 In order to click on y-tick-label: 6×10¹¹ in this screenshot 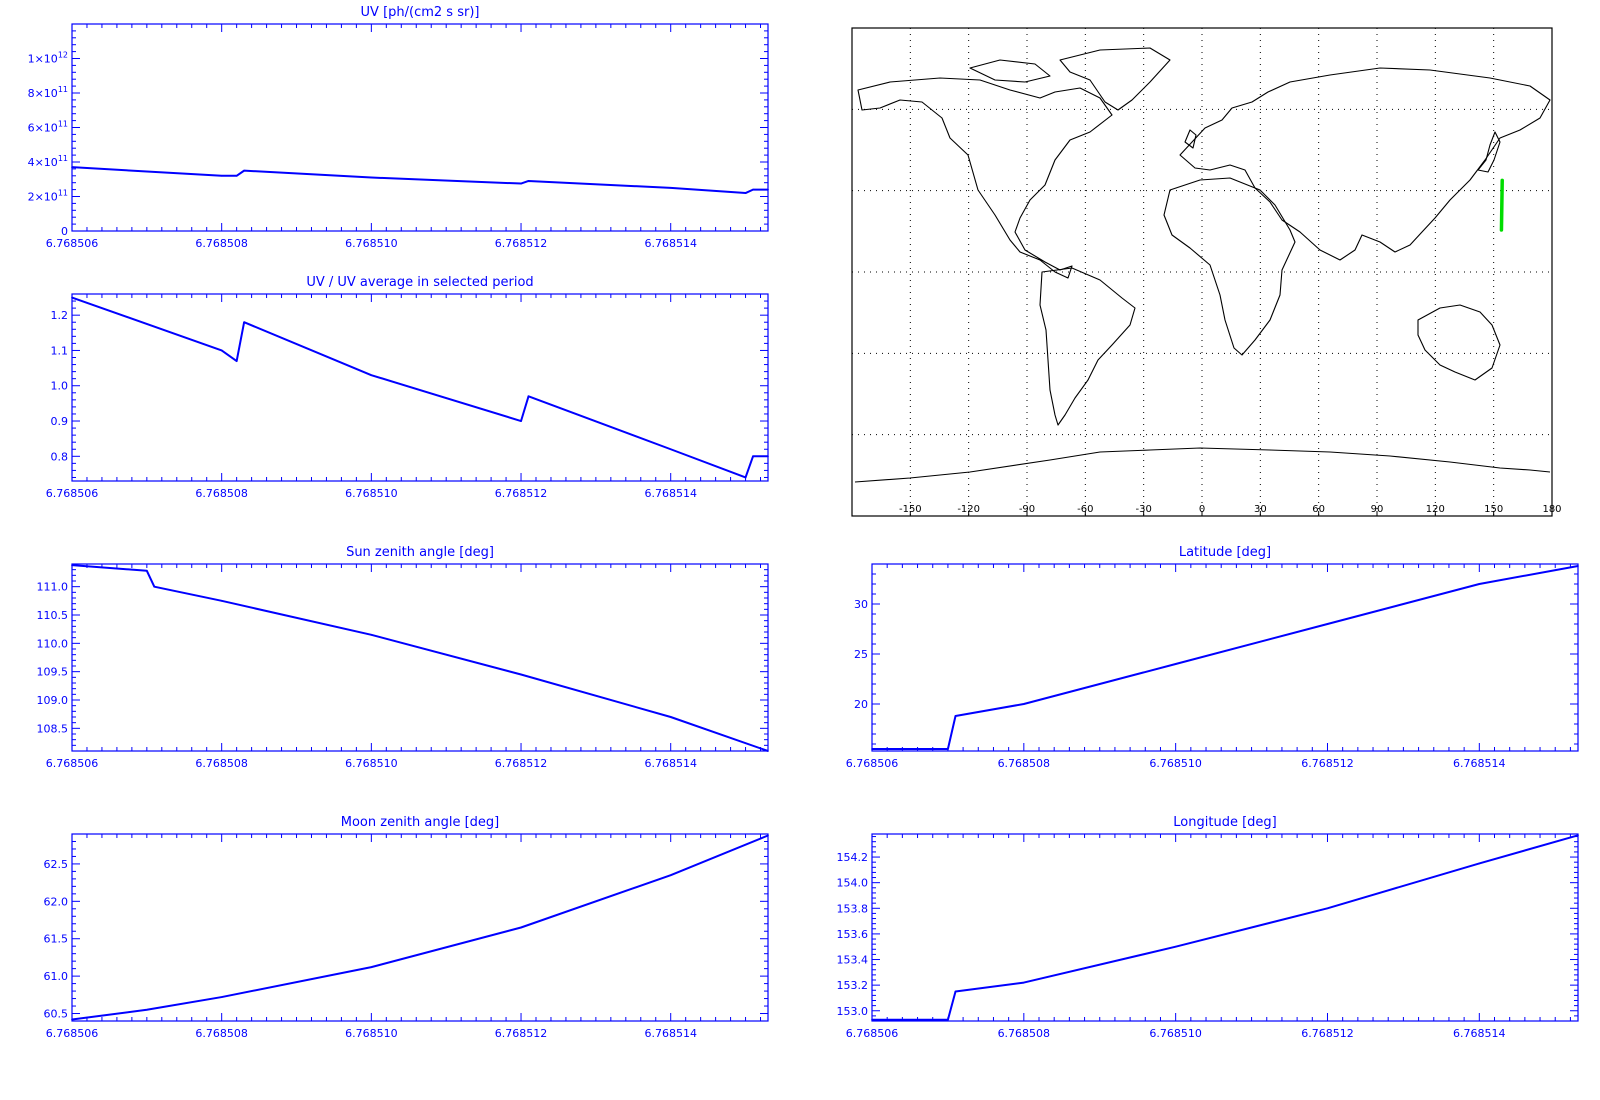, I will do `click(48, 127)`.